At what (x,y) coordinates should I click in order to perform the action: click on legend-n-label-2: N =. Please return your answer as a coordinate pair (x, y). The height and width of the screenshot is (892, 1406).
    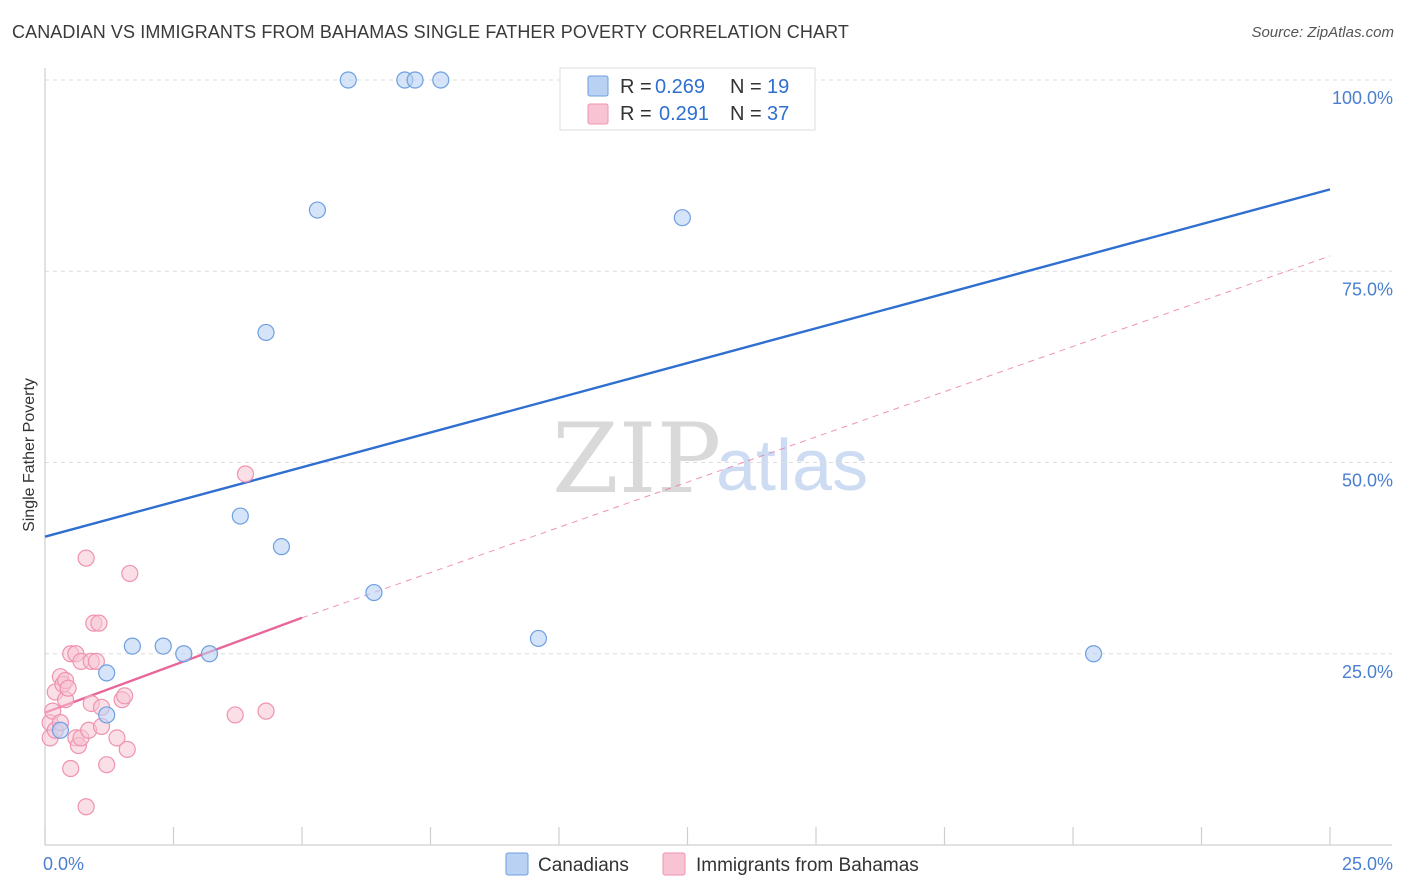
    Looking at the image, I should click on (746, 114).